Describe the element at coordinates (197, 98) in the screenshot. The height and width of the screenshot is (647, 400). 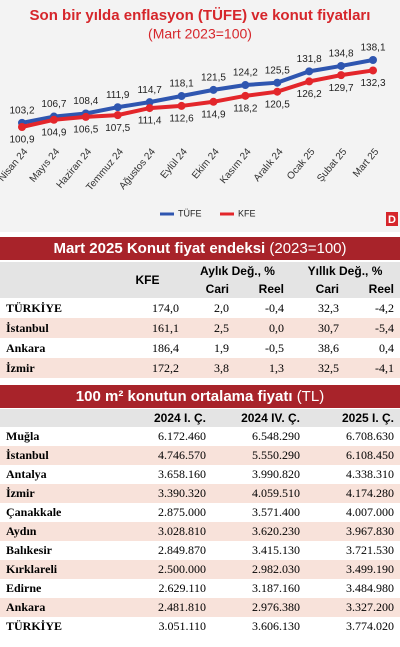
I see `series-line` at that location.